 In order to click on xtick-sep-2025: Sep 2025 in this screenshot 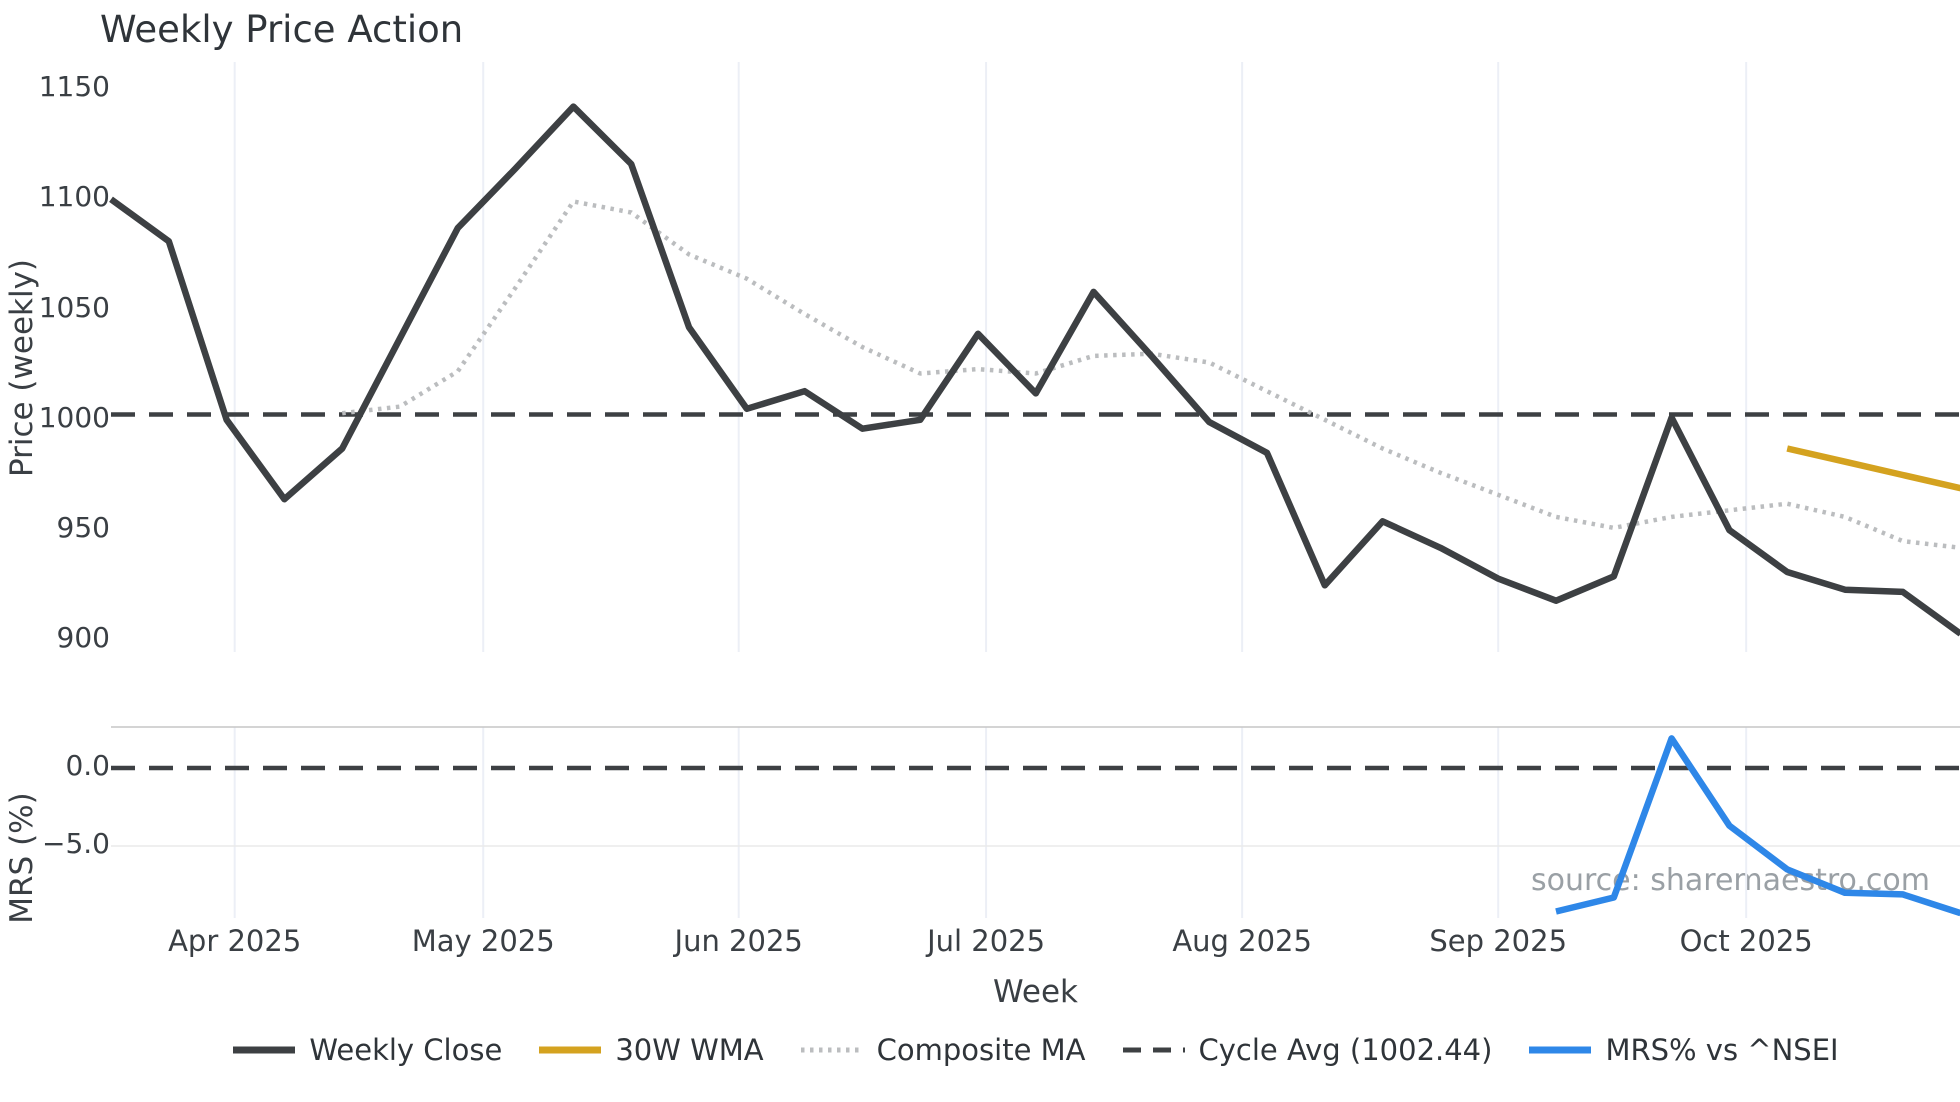, I will do `click(1498, 941)`.